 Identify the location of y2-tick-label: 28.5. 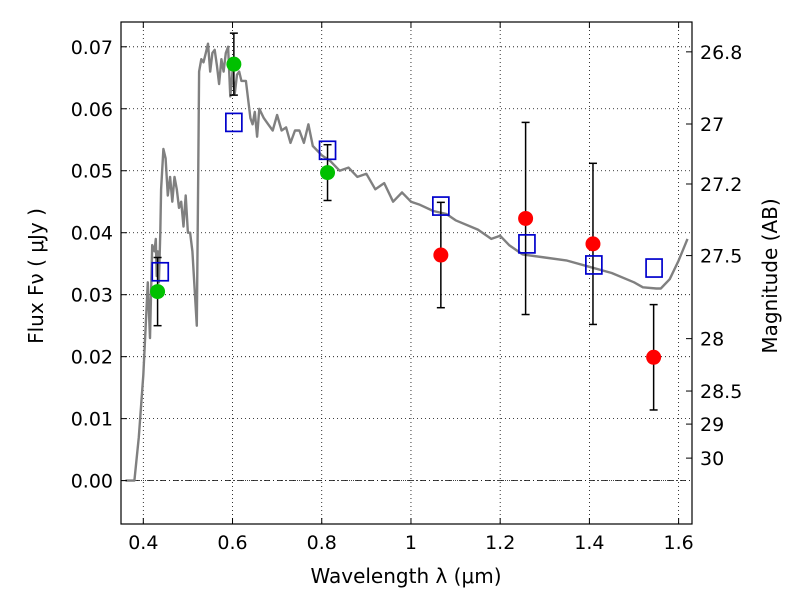
(721, 392).